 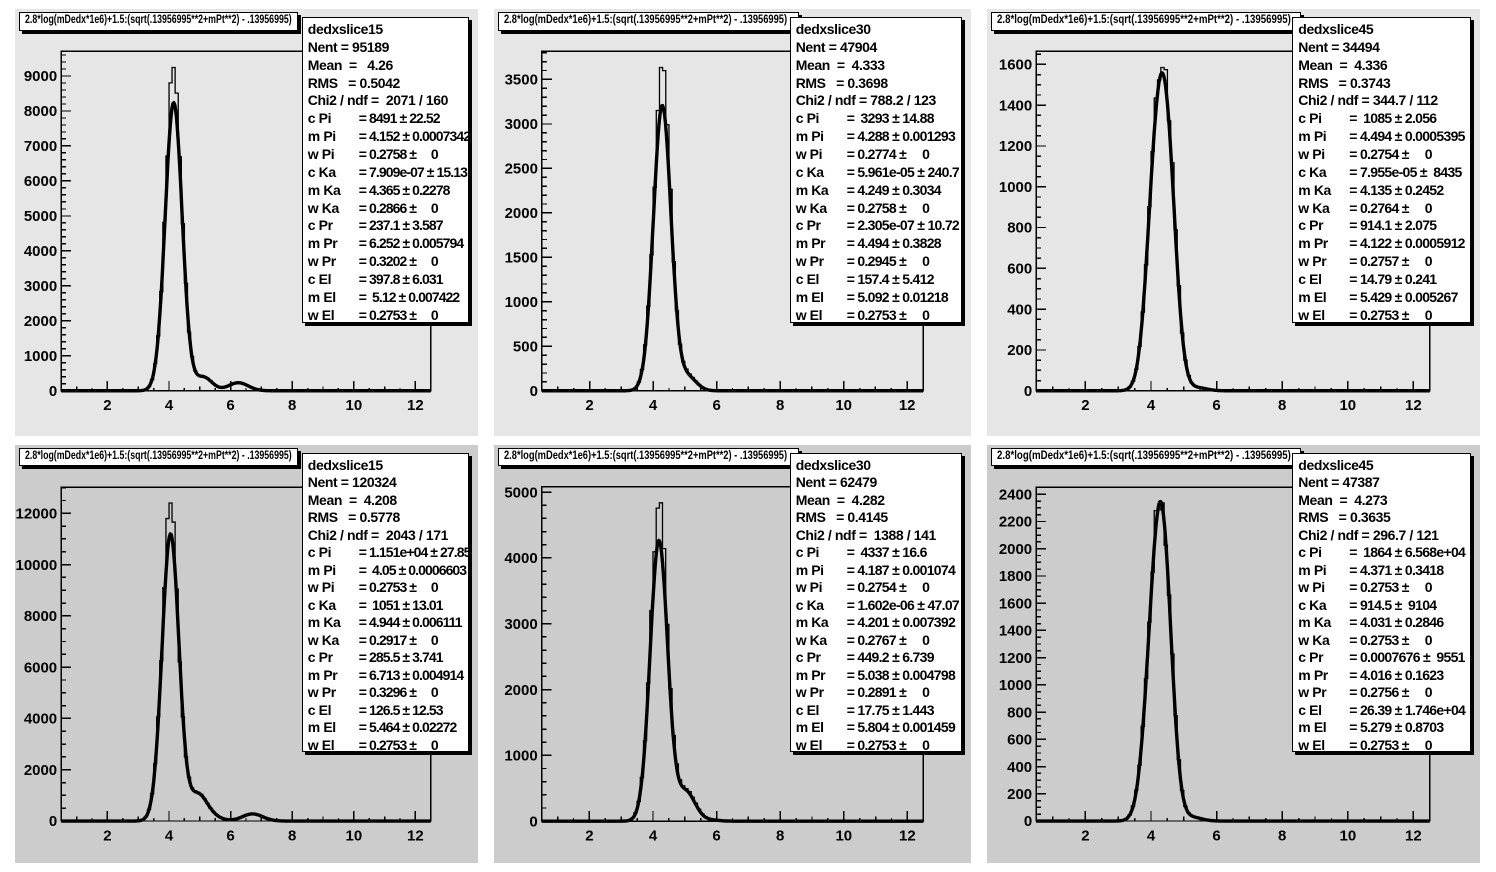 I want to click on svg-text: 1500, so click(x=521, y=258).